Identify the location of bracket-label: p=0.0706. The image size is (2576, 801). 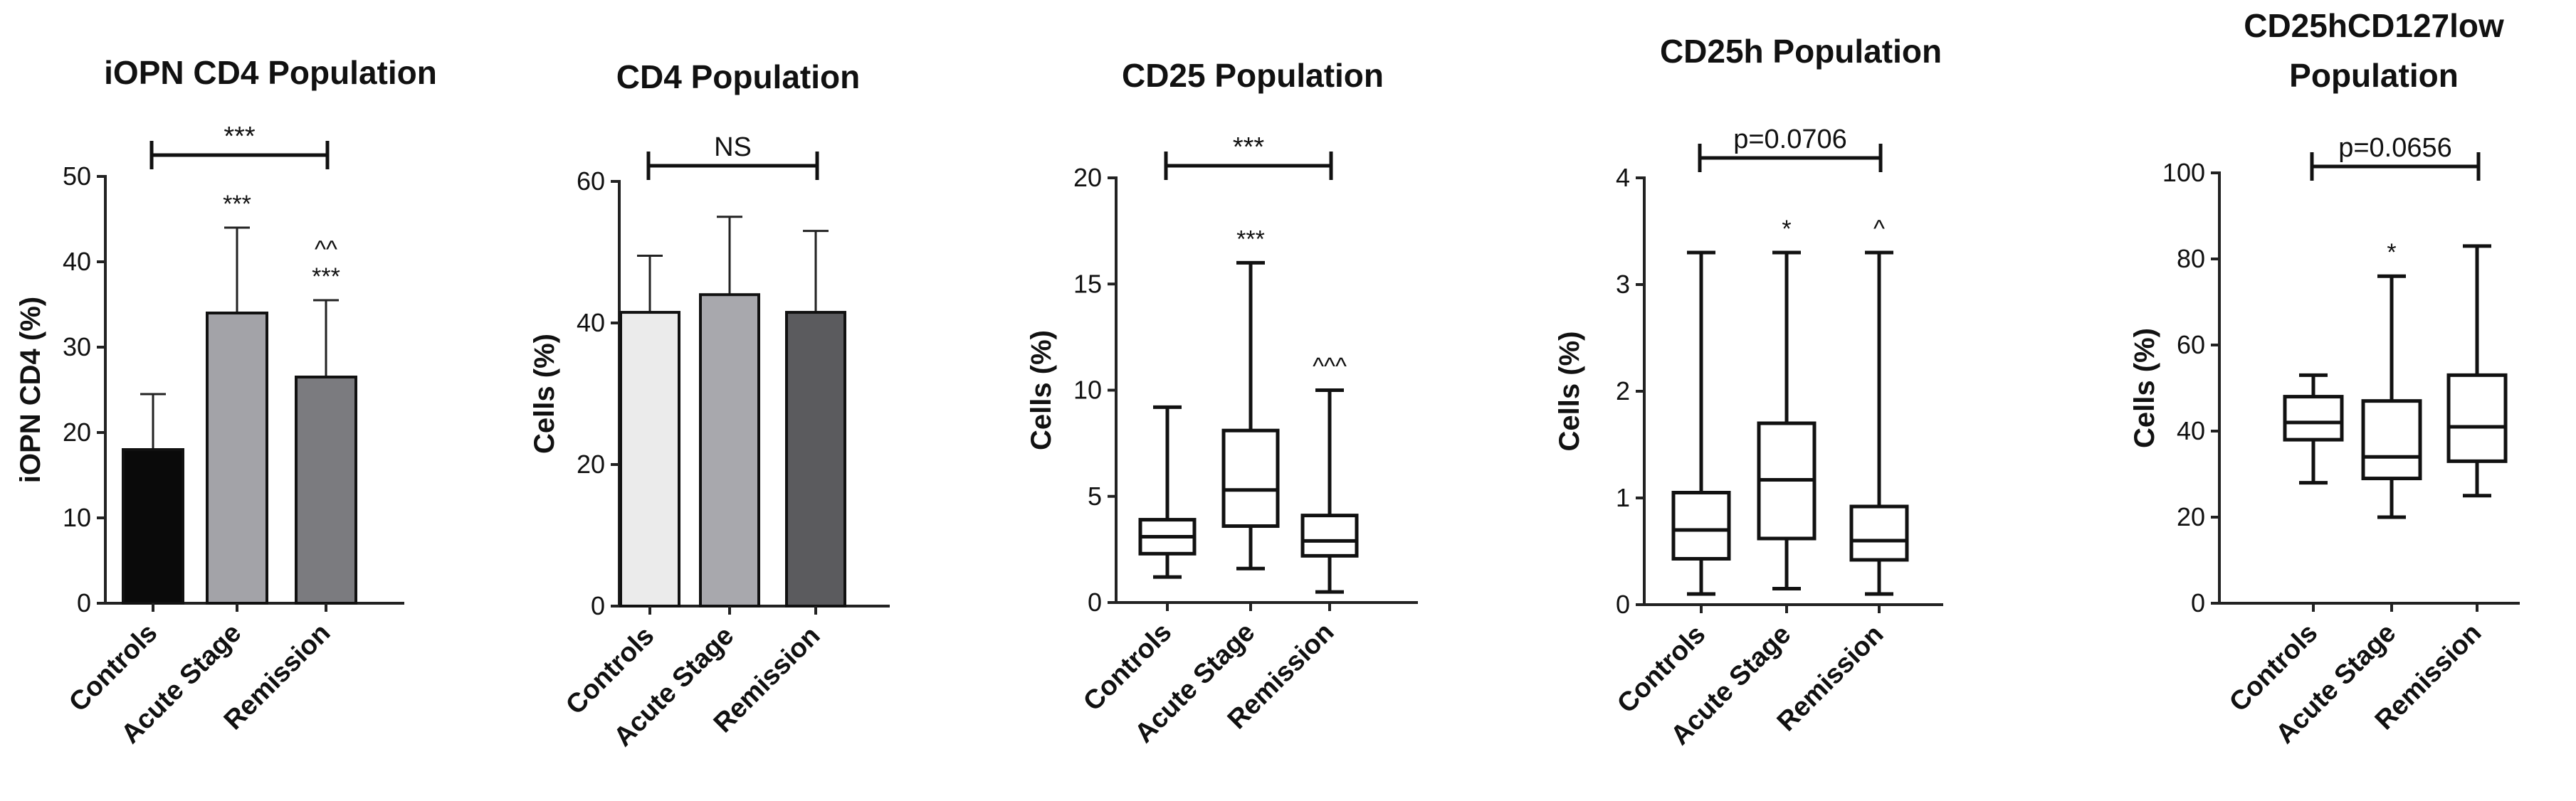
(1790, 139).